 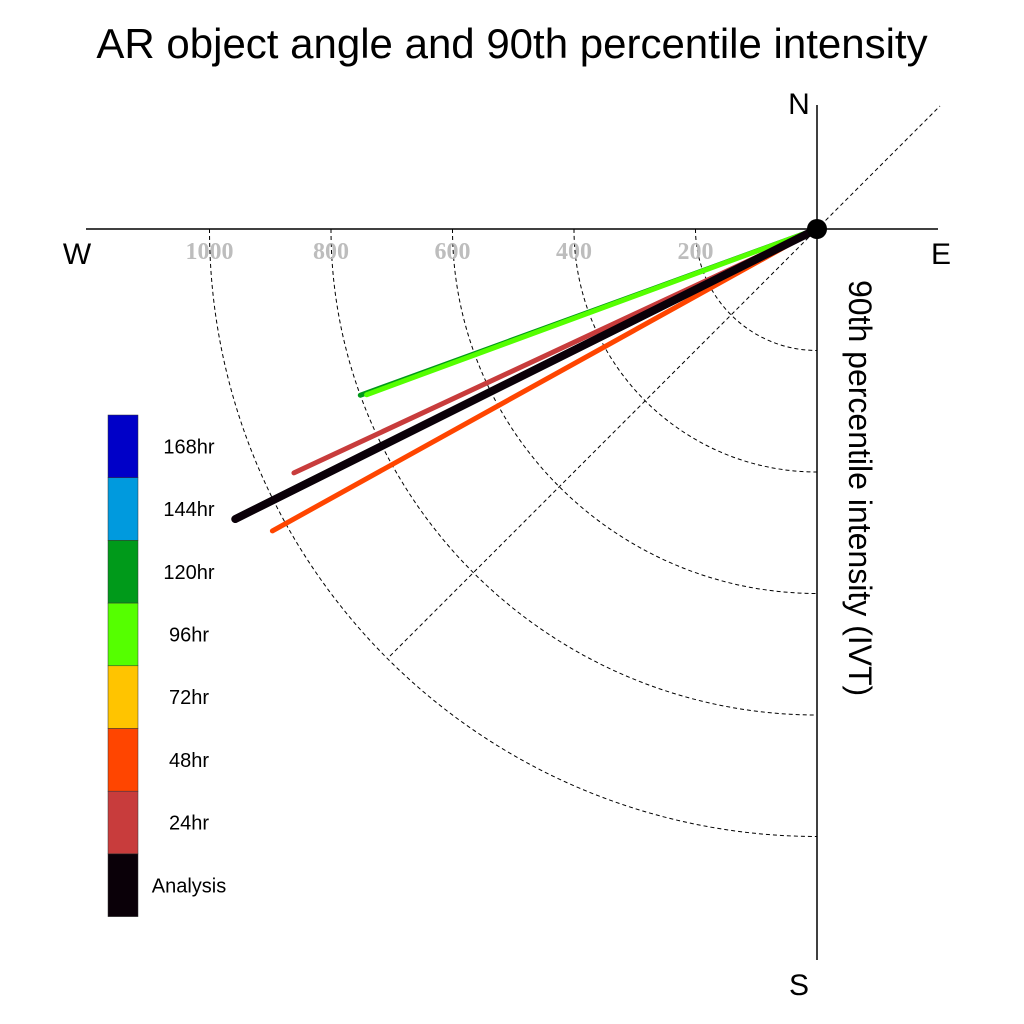 I want to click on legend-swatch-120hr, so click(x=123, y=572).